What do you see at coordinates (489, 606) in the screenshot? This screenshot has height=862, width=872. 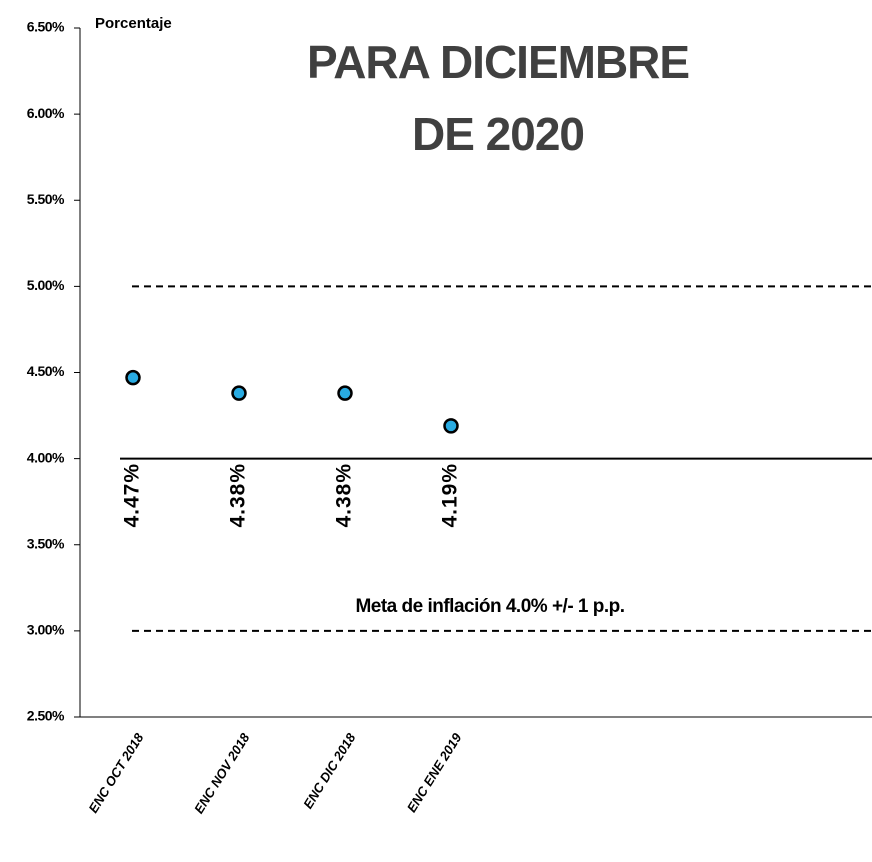 I see `annotation: Meta de inflación 4.0% +/- 1 p.p.` at bounding box center [489, 606].